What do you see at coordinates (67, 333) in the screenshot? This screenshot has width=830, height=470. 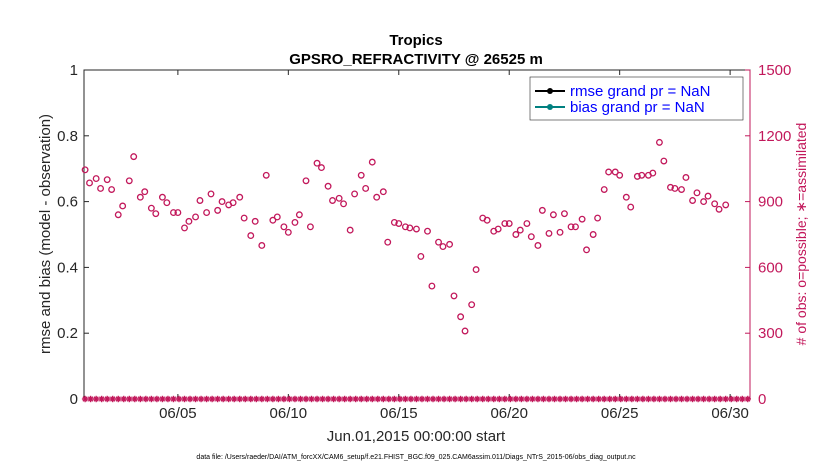 I see `y-left-tick-label: 0.2` at bounding box center [67, 333].